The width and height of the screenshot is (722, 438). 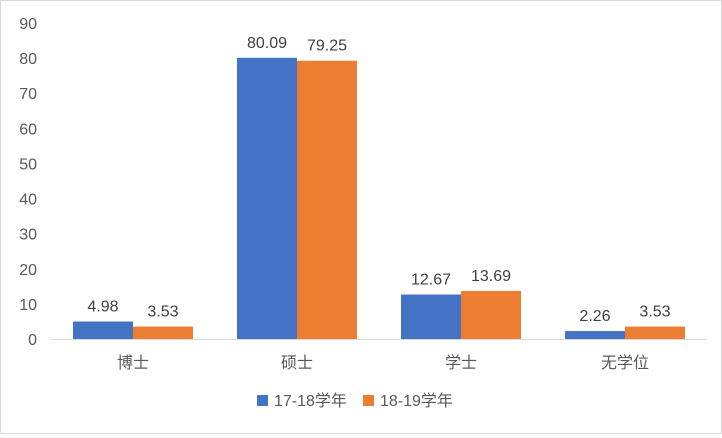 What do you see at coordinates (383, 363) in the screenshot?
I see `x-axis-categories: 博士 硕士 学士 无学位` at bounding box center [383, 363].